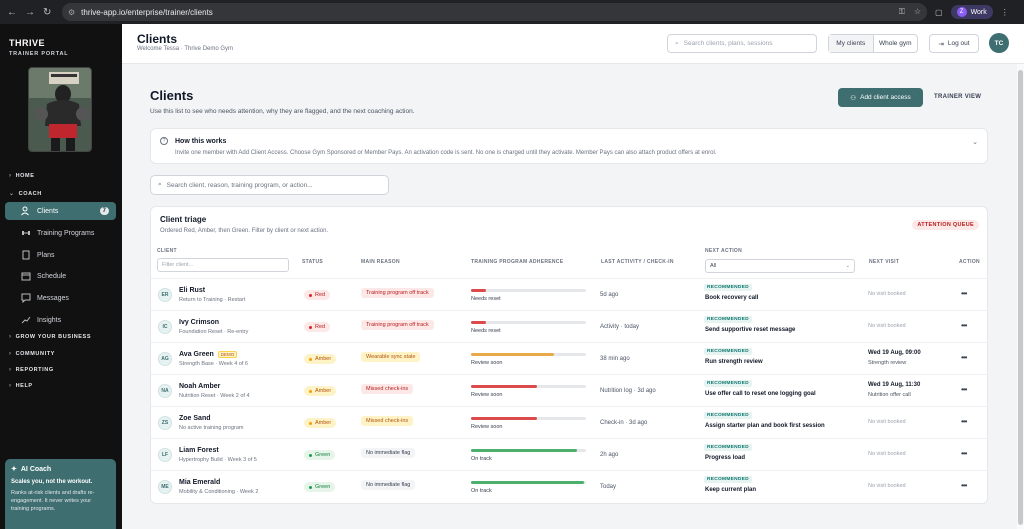  I want to click on scope-my-clients: My clients, so click(851, 43).